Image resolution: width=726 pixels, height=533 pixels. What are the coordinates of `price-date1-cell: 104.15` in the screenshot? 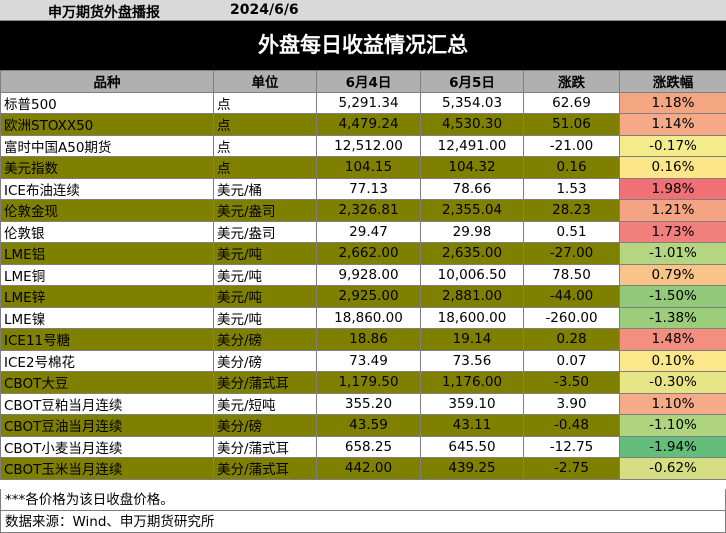 It's located at (368, 167).